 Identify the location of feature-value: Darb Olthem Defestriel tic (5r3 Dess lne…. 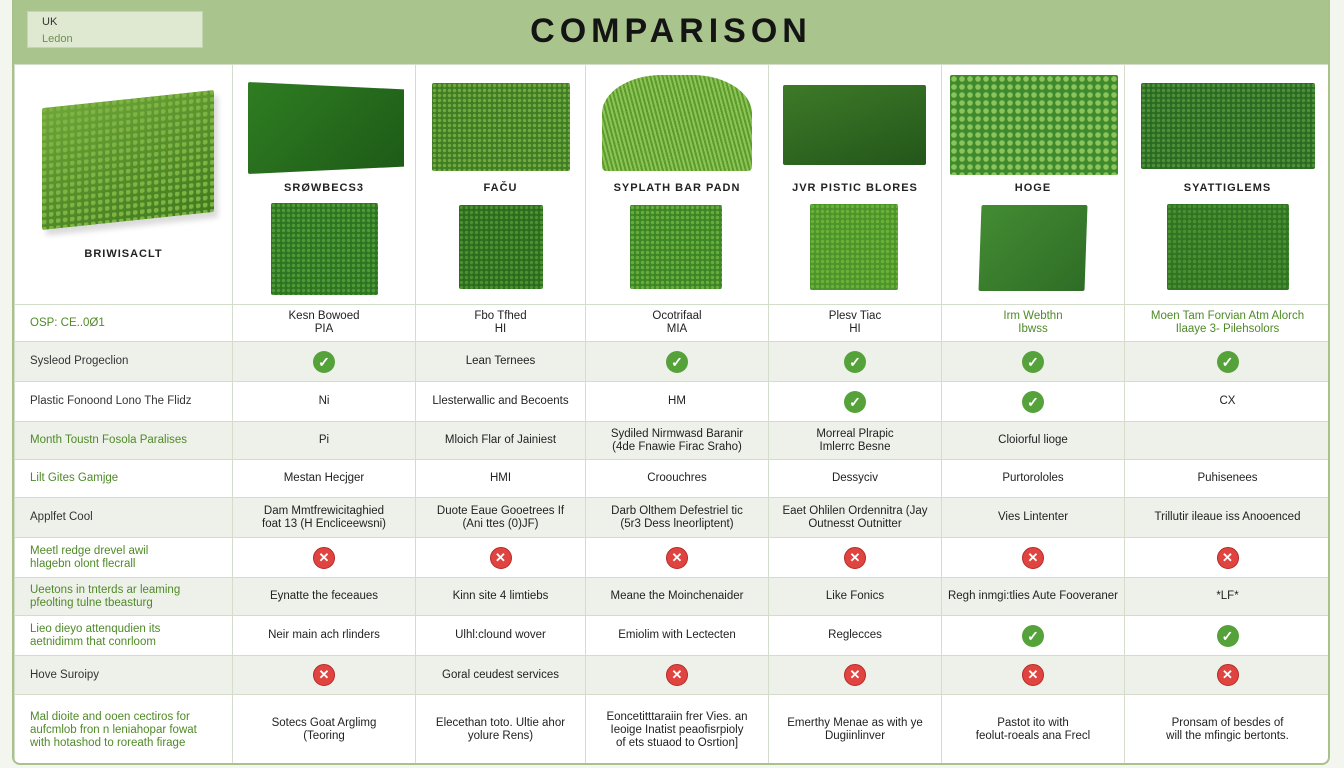
(677, 517).